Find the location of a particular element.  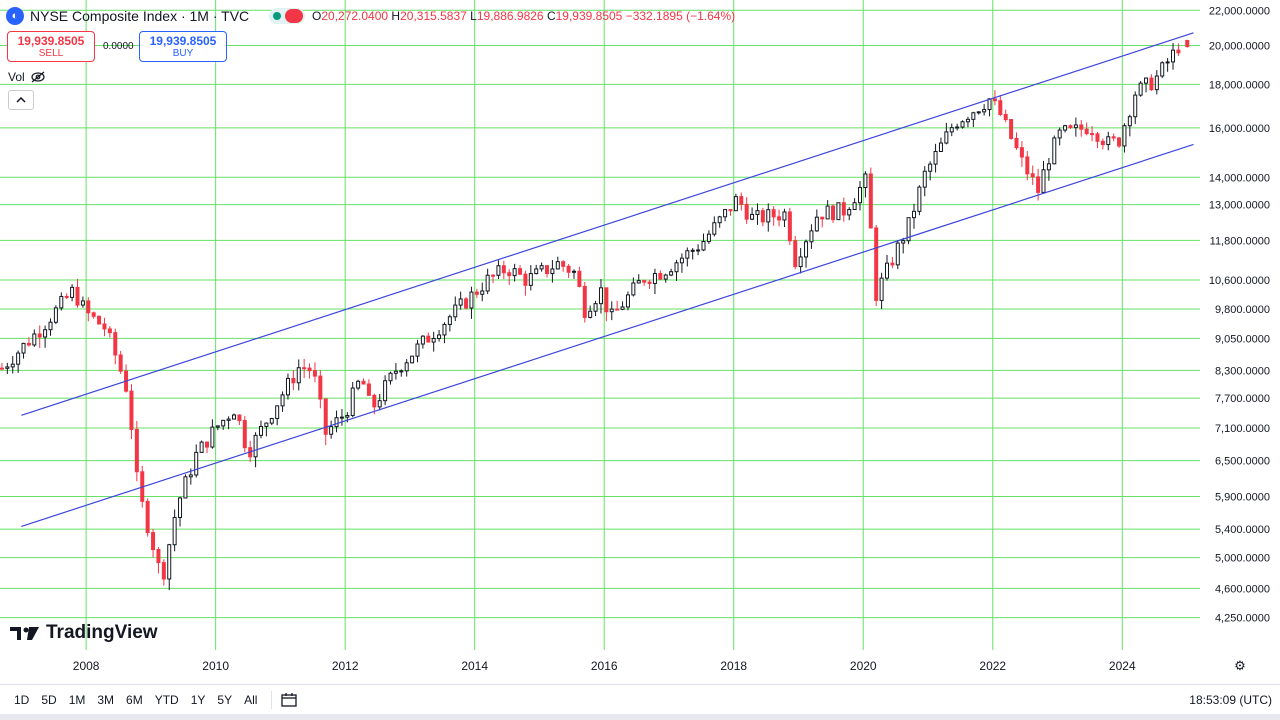

y-tick-label: 18,000.0000 is located at coordinates (1239, 85).